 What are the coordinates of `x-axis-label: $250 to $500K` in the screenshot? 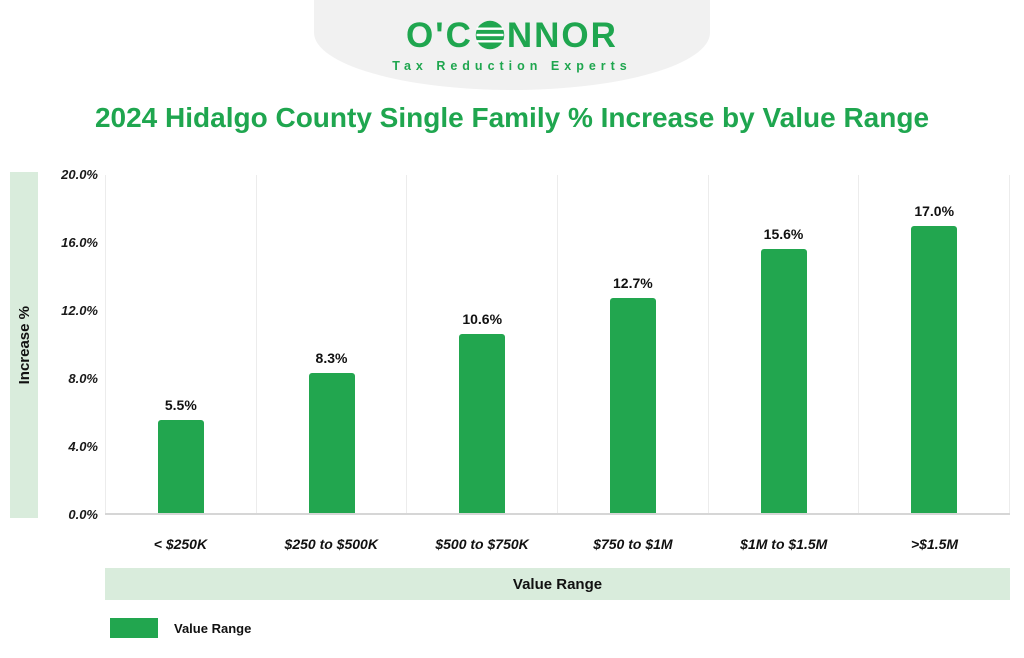 It's located at (331, 544).